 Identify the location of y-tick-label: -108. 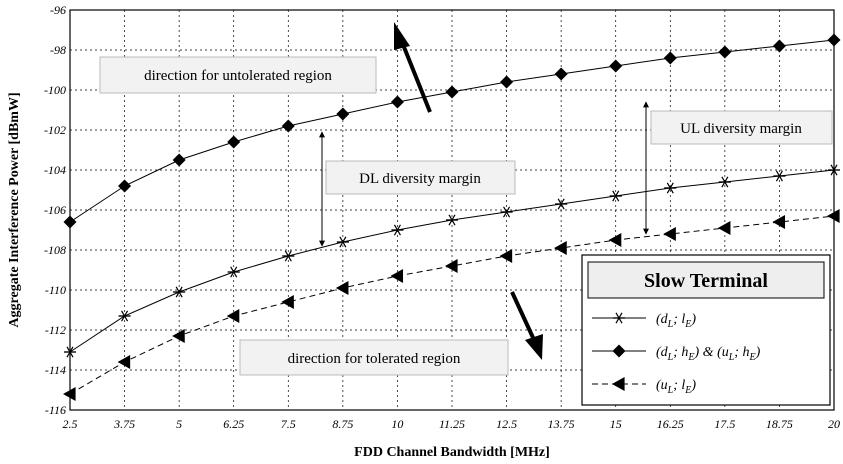
(55, 250).